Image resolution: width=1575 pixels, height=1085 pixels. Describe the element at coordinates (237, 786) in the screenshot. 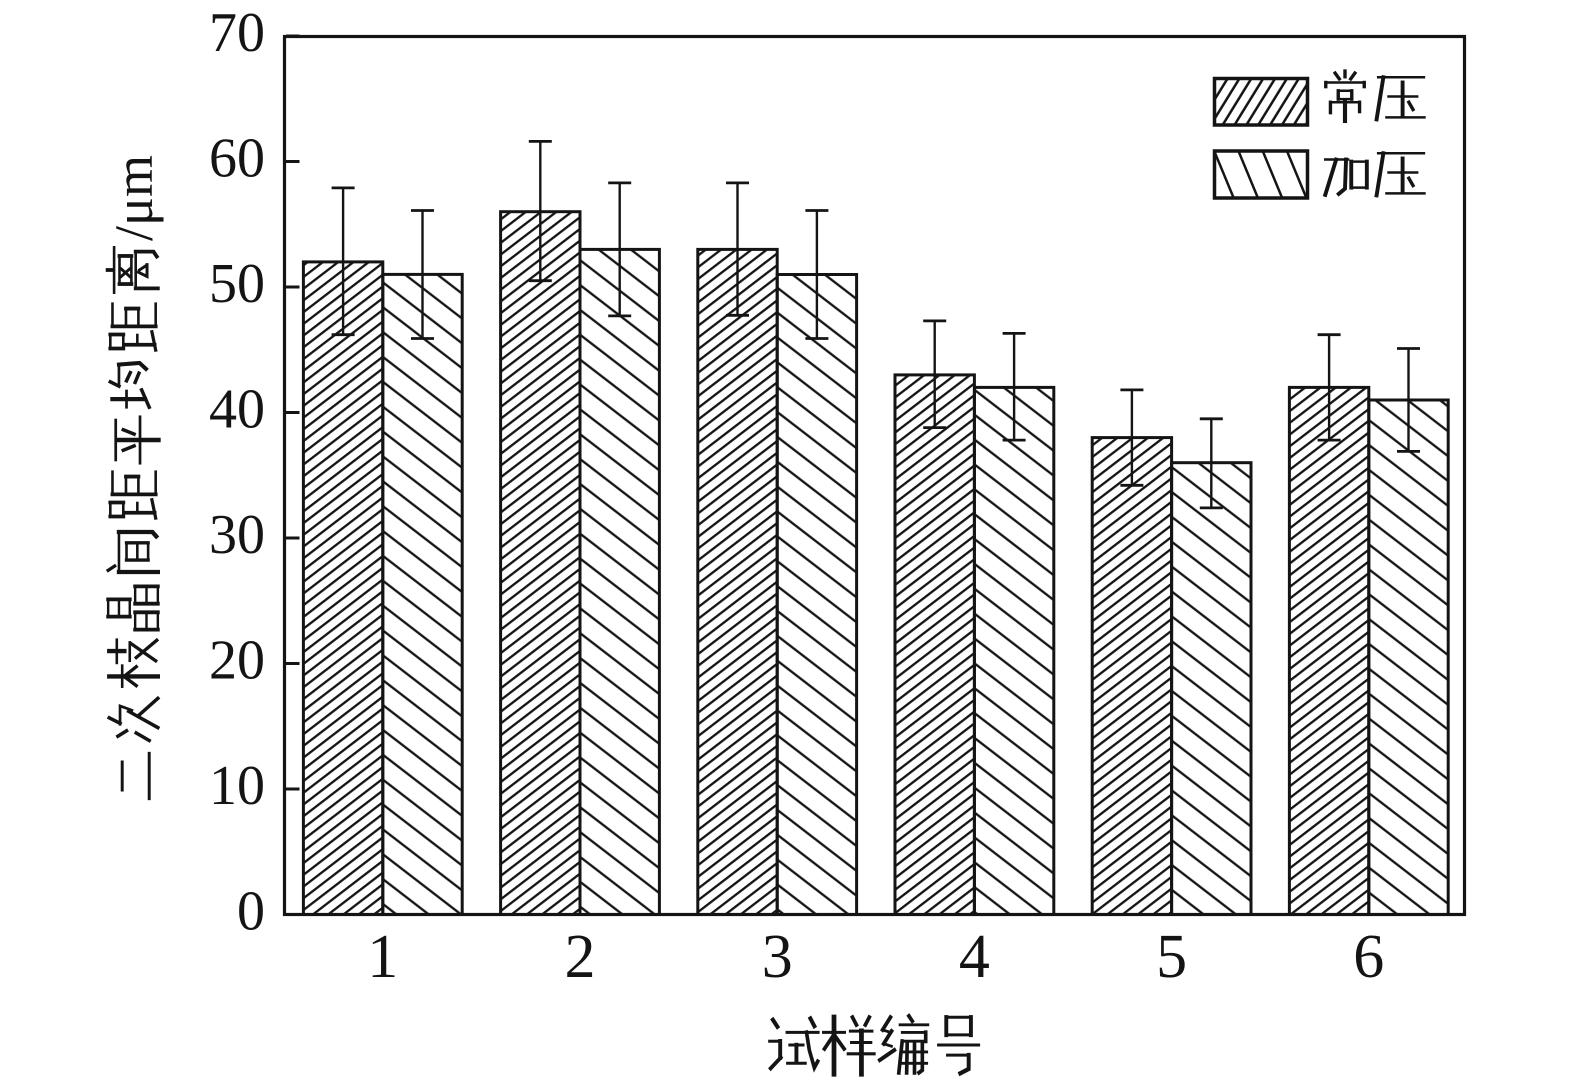

I see `svg-text: 10` at that location.